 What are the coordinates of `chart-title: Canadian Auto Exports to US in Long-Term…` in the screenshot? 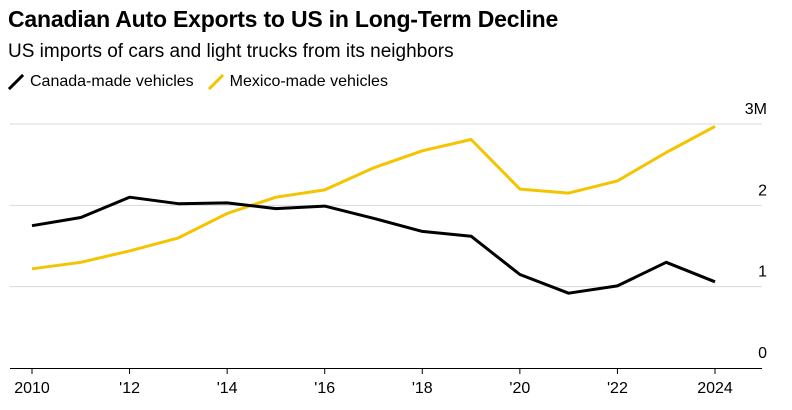 It's located at (283, 19).